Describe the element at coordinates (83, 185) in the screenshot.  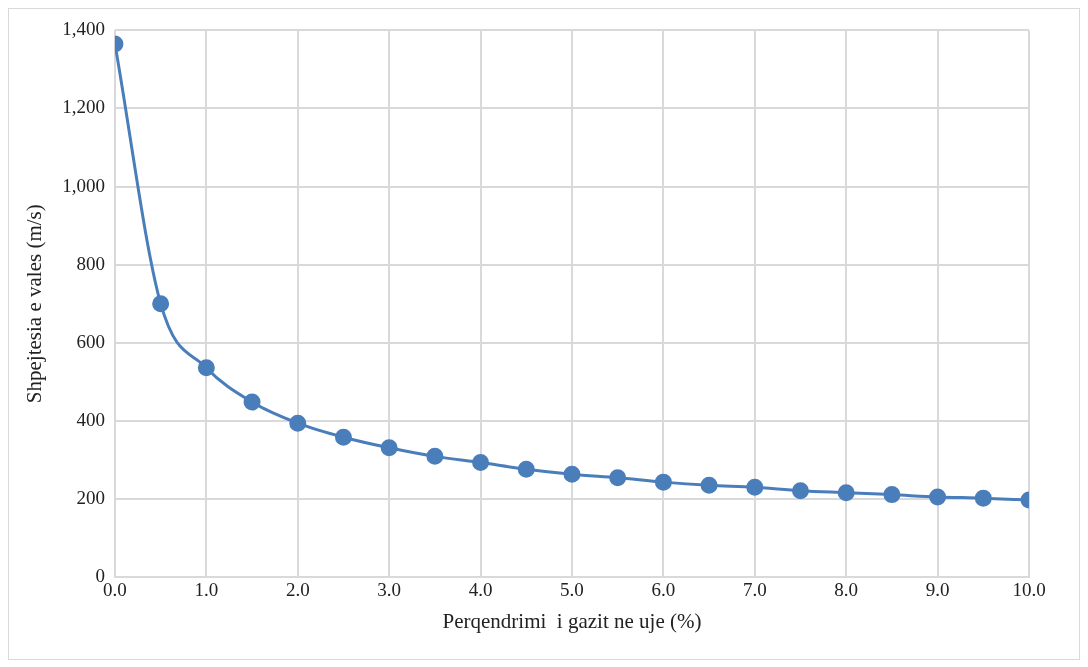
I see `y-tick-label: 1,000` at that location.